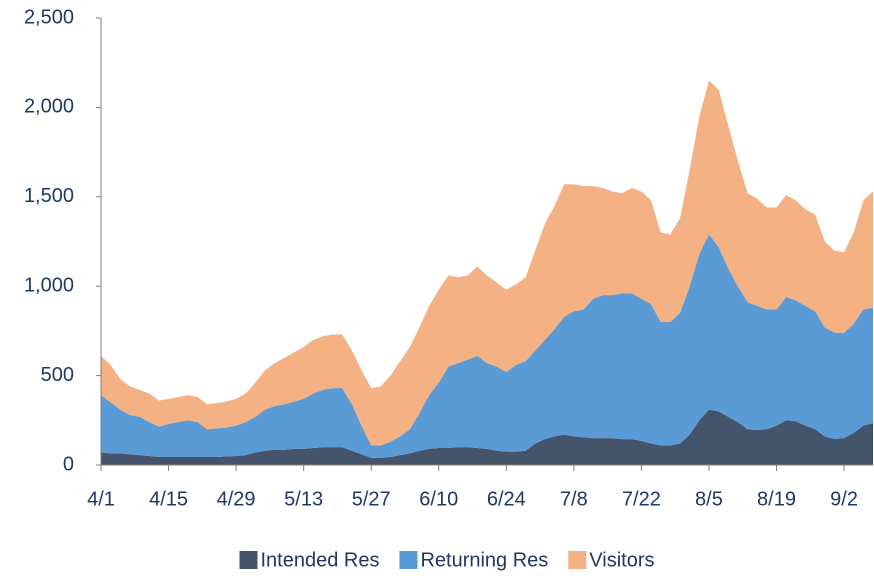 Image resolution: width=874 pixels, height=576 pixels. I want to click on x-tick-label: 7/8, so click(574, 499).